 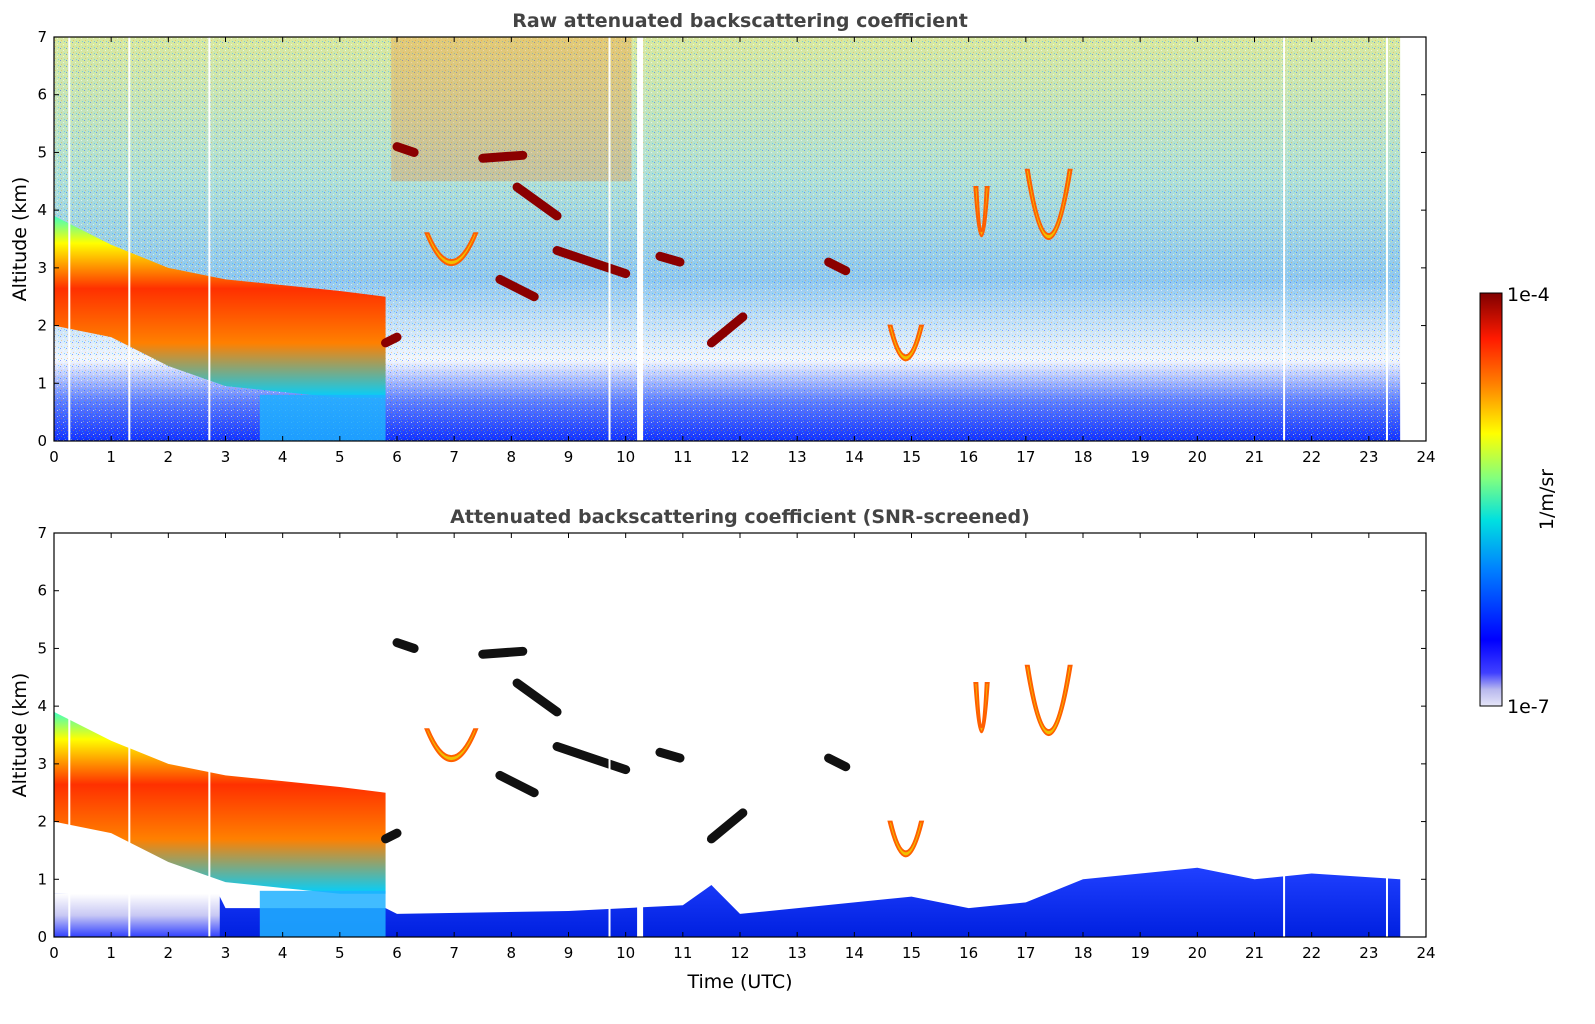 I want to click on no-data-region, so click(x=1413, y=239).